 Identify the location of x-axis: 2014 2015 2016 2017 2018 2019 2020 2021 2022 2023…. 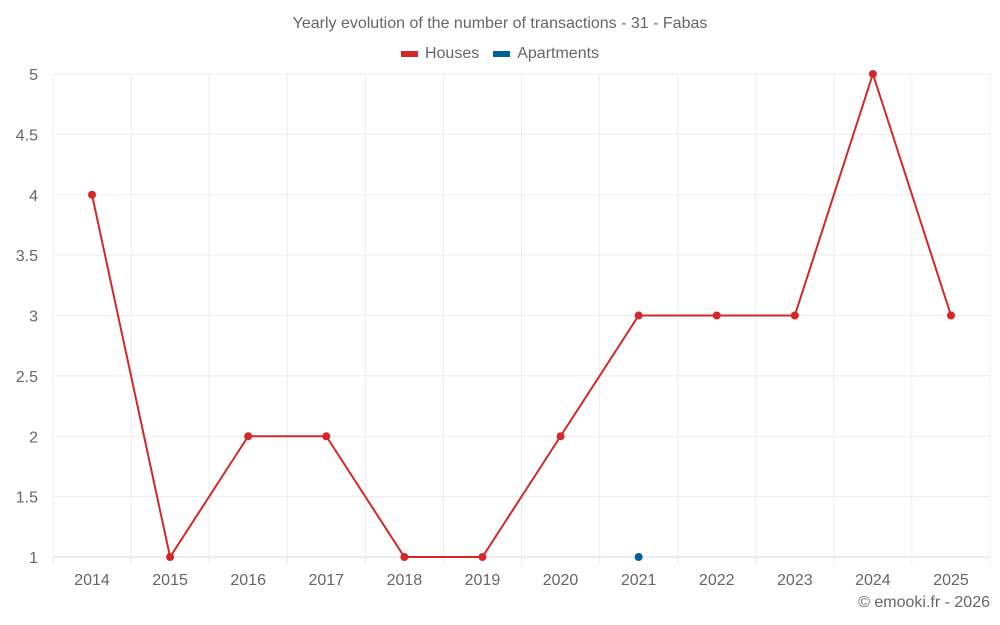
(521, 580).